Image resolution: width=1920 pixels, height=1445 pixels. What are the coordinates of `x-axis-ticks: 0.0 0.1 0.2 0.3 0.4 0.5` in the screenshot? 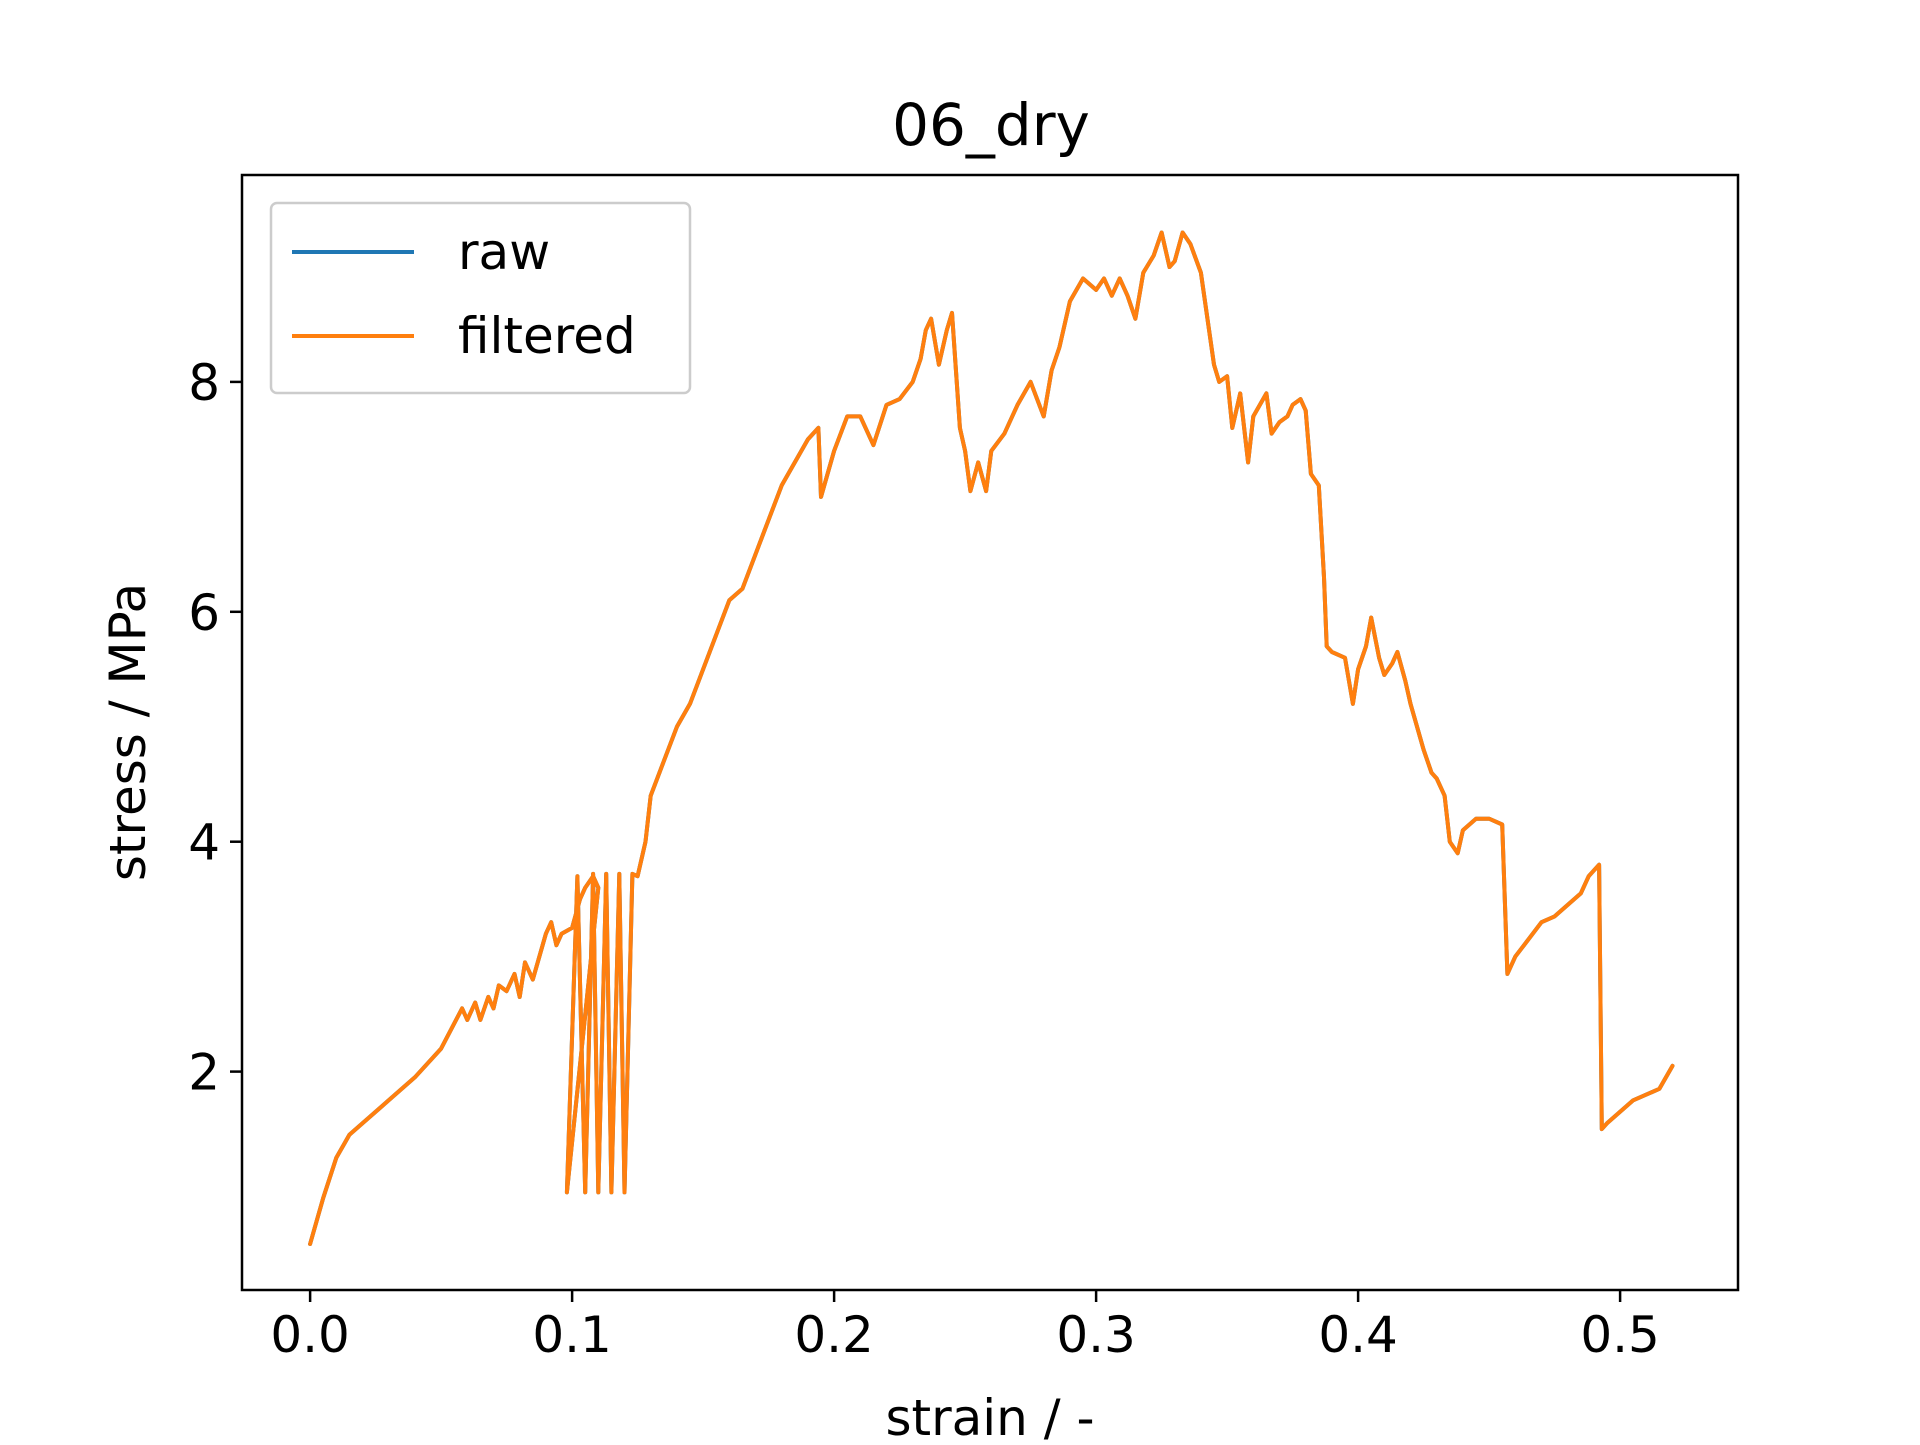 It's located at (965, 1327).